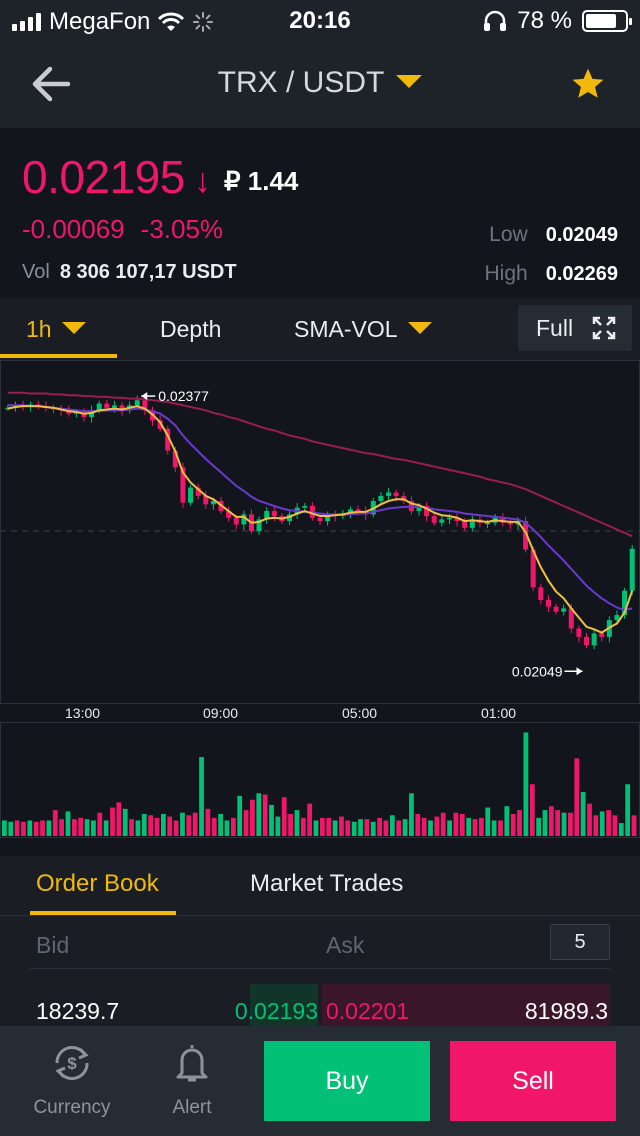  What do you see at coordinates (575, 328) in the screenshot?
I see `fullscreen-button: Full` at bounding box center [575, 328].